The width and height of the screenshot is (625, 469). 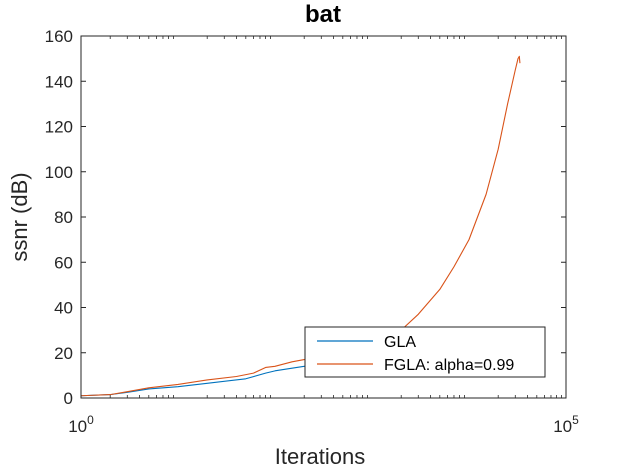 What do you see at coordinates (63, 353) in the screenshot?
I see `y-tick-label-1: 20` at bounding box center [63, 353].